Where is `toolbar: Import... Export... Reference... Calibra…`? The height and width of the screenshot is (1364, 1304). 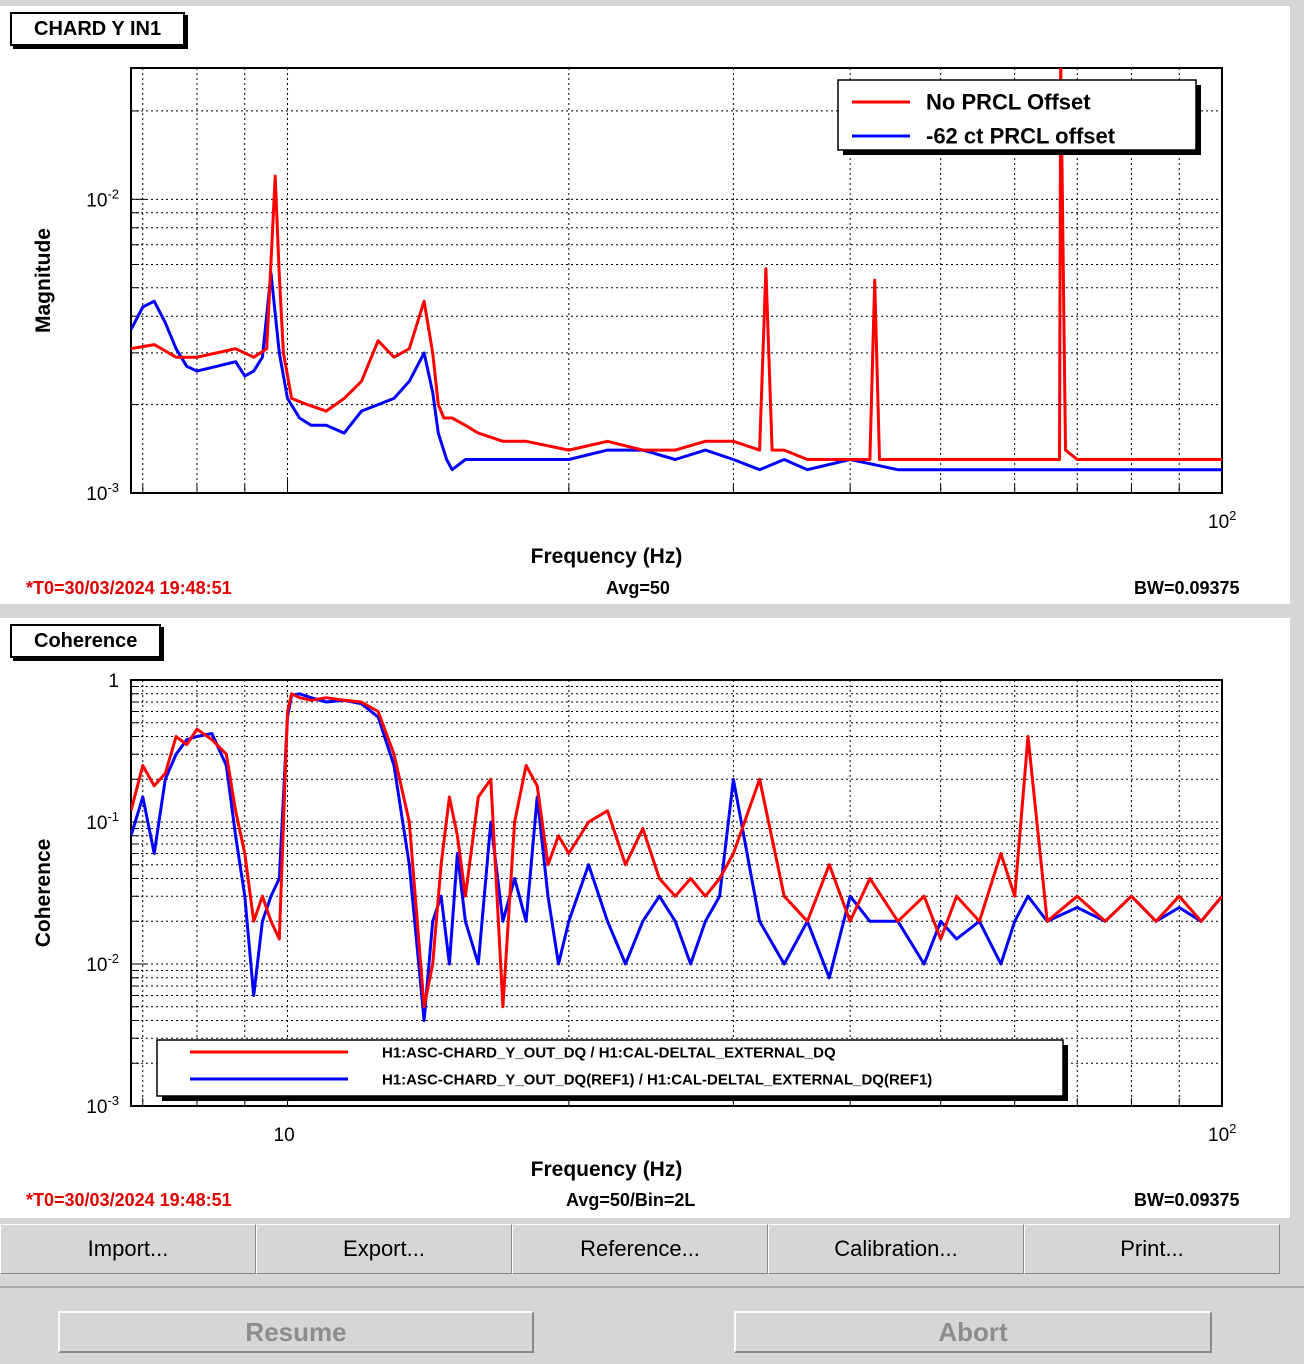 toolbar: Import... Export... Reference... Calibra… is located at coordinates (640, 1249).